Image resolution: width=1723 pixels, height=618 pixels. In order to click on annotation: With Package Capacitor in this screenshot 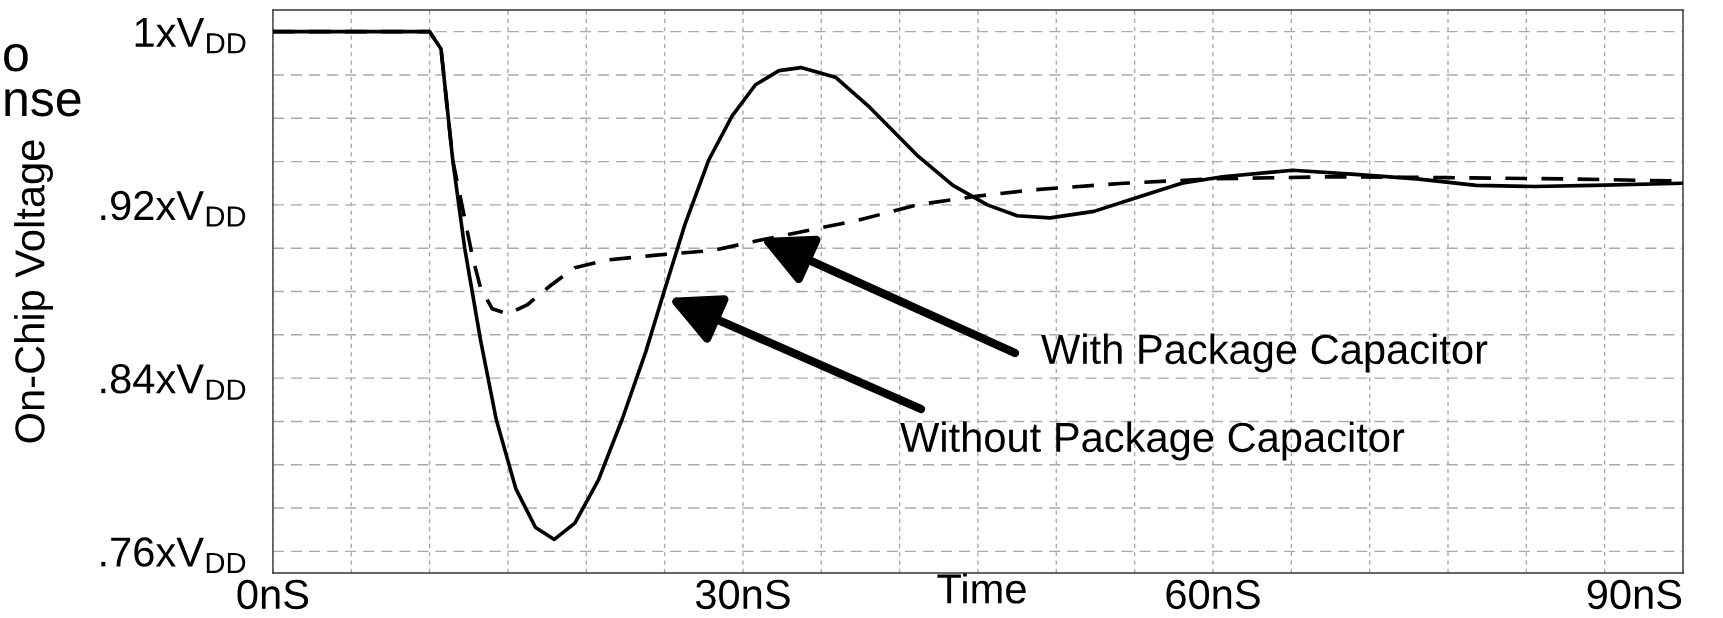, I will do `click(1264, 353)`.